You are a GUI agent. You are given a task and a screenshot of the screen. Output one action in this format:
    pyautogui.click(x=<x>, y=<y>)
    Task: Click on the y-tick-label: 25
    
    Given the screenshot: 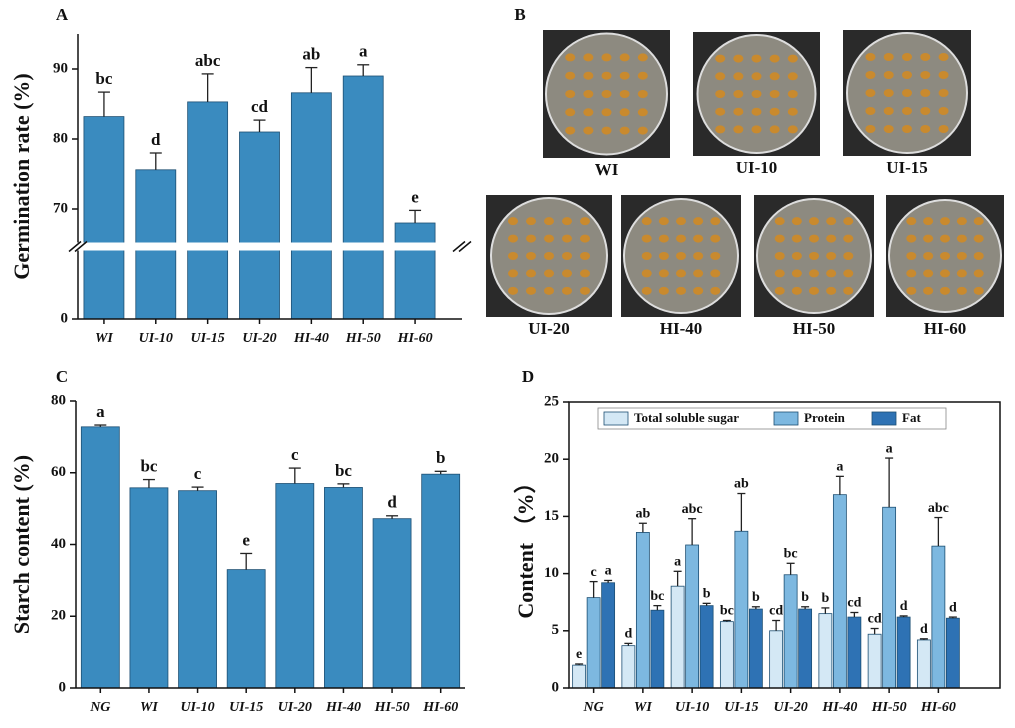 What is the action you would take?
    pyautogui.click(x=551, y=401)
    